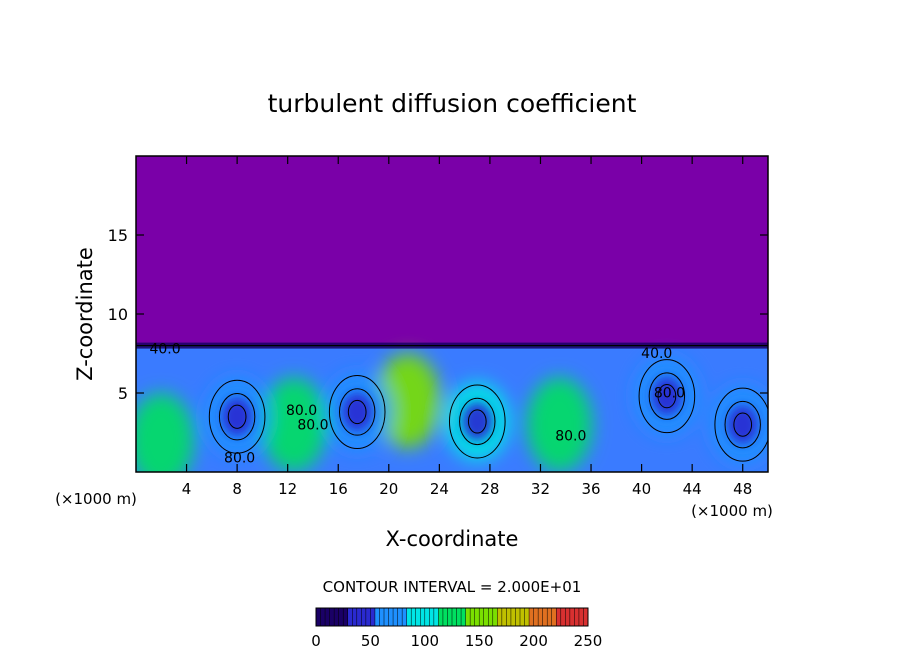 The height and width of the screenshot is (658, 904). I want to click on x-tick-label: 28, so click(489, 489).